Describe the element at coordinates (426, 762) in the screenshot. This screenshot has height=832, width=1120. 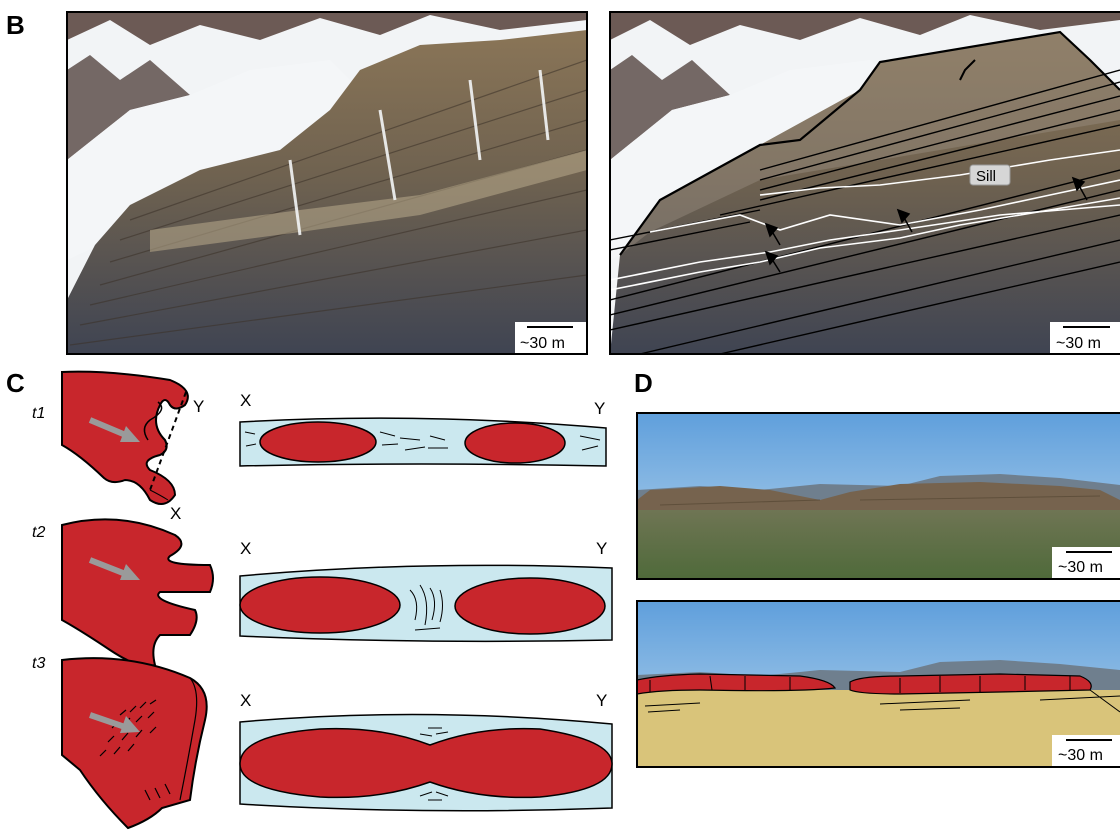
I see `stage-t3-section` at that location.